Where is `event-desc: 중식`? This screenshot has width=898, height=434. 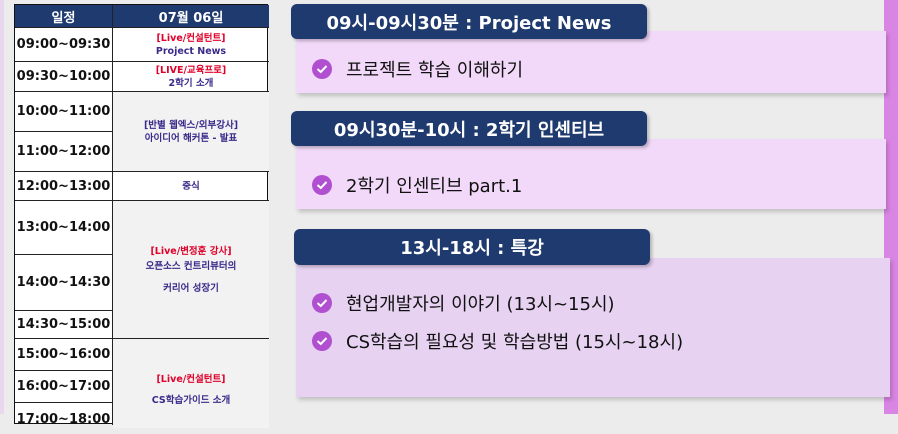 event-desc: 중식 is located at coordinates (191, 186).